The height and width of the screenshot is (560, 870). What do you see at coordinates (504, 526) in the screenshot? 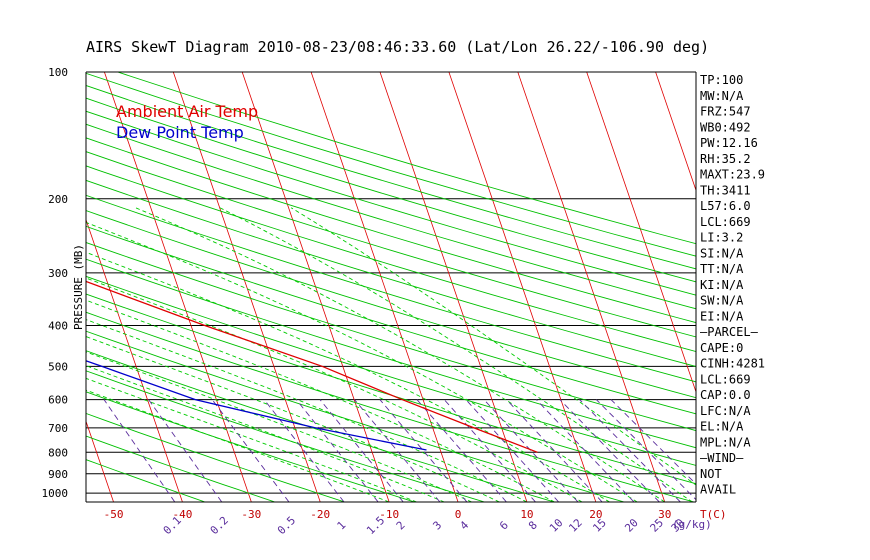
I see `mixing-ratio-tick-label: 6` at bounding box center [504, 526].